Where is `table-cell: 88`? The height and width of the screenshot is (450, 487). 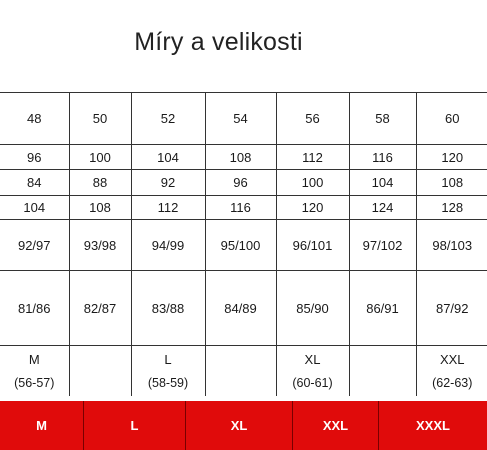
table-cell: 88 is located at coordinates (100, 182).